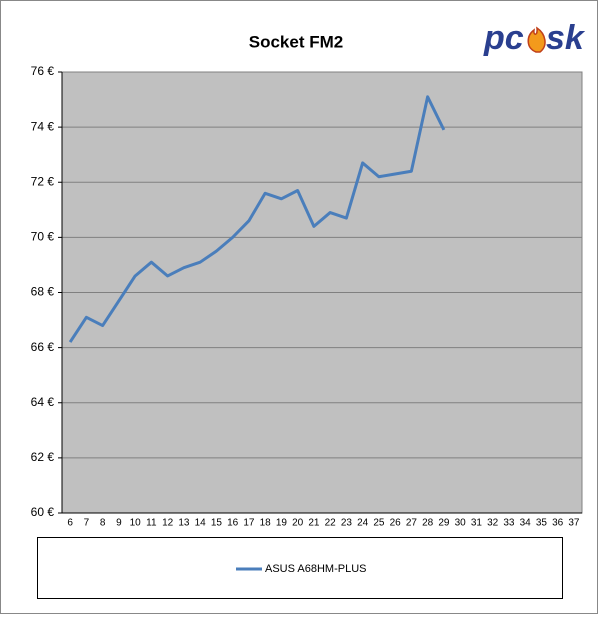 This screenshot has height=619, width=598. I want to click on y-tick-label: 62 €, so click(43, 457).